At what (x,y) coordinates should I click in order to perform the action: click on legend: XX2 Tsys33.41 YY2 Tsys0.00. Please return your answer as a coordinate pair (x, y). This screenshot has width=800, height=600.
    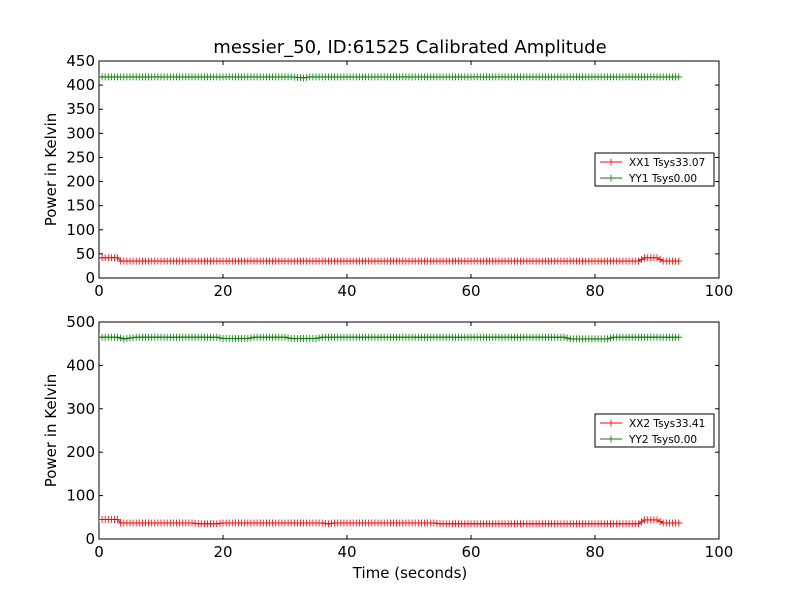
    Looking at the image, I should click on (654, 430).